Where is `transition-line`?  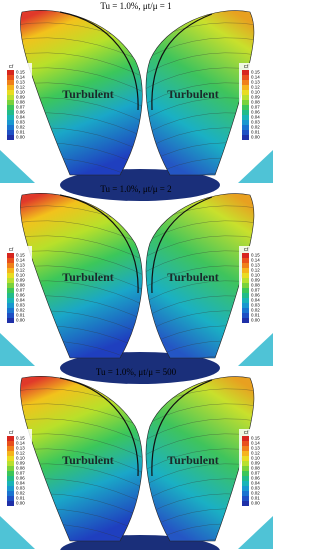
transition-line is located at coordinates (182, 428).